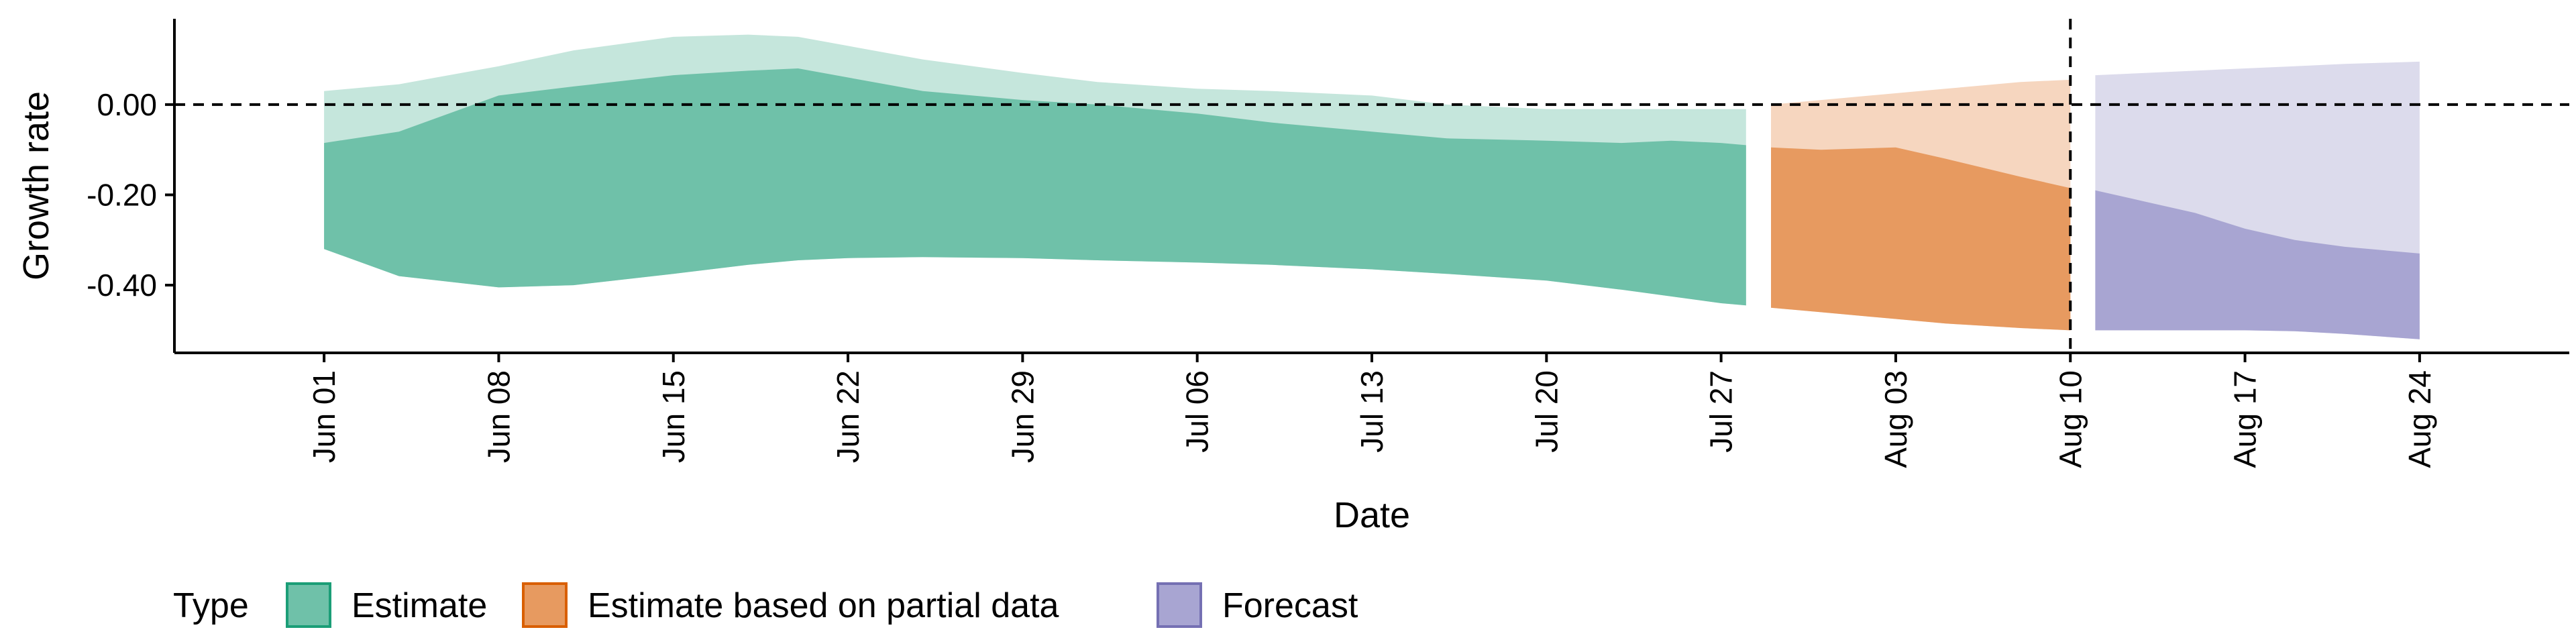  I want to click on x-tick-label: Jun 08, so click(498, 416).